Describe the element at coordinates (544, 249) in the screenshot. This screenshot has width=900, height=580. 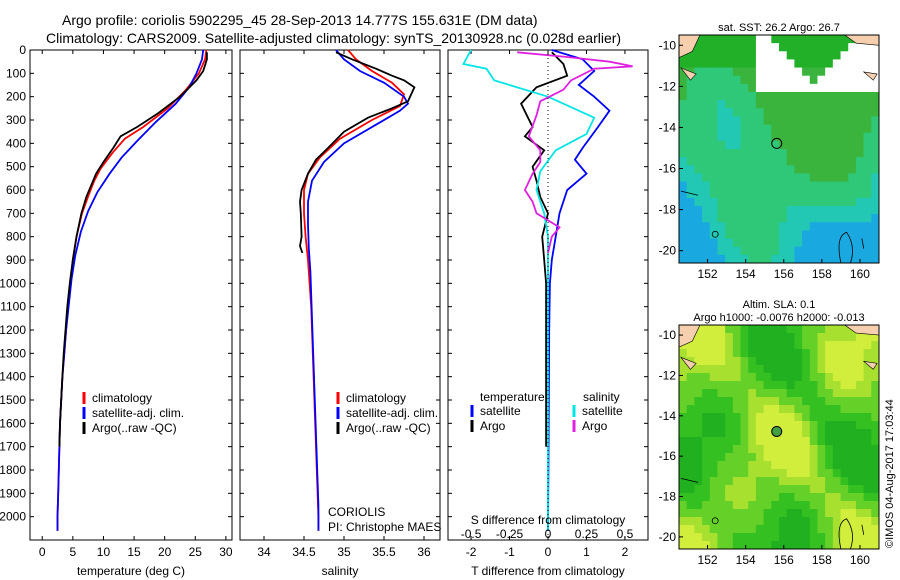
I see `difference-profile-series-line` at that location.